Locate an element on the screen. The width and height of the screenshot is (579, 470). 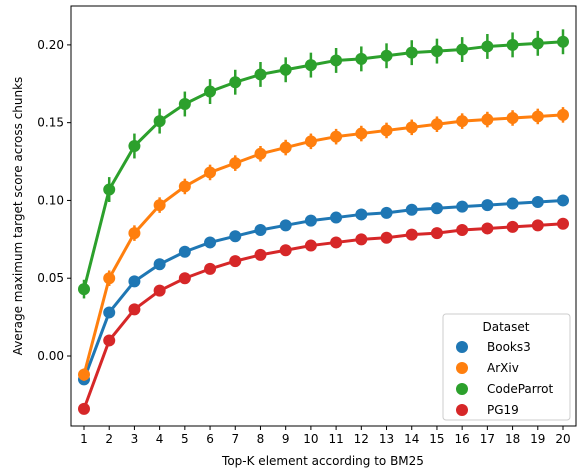
x-tick-label: 1 is located at coordinates (84, 439).